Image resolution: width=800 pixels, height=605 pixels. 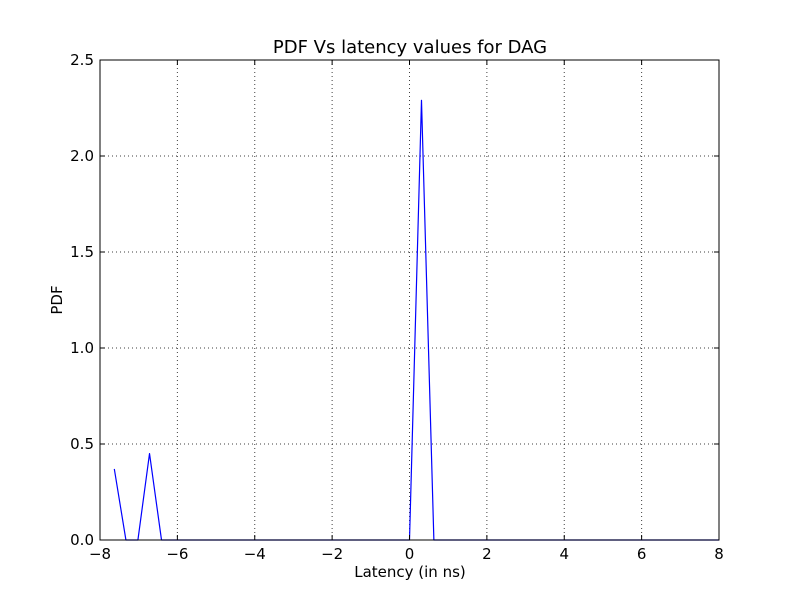 What do you see at coordinates (487, 554) in the screenshot?
I see `x-tick-label: 2` at bounding box center [487, 554].